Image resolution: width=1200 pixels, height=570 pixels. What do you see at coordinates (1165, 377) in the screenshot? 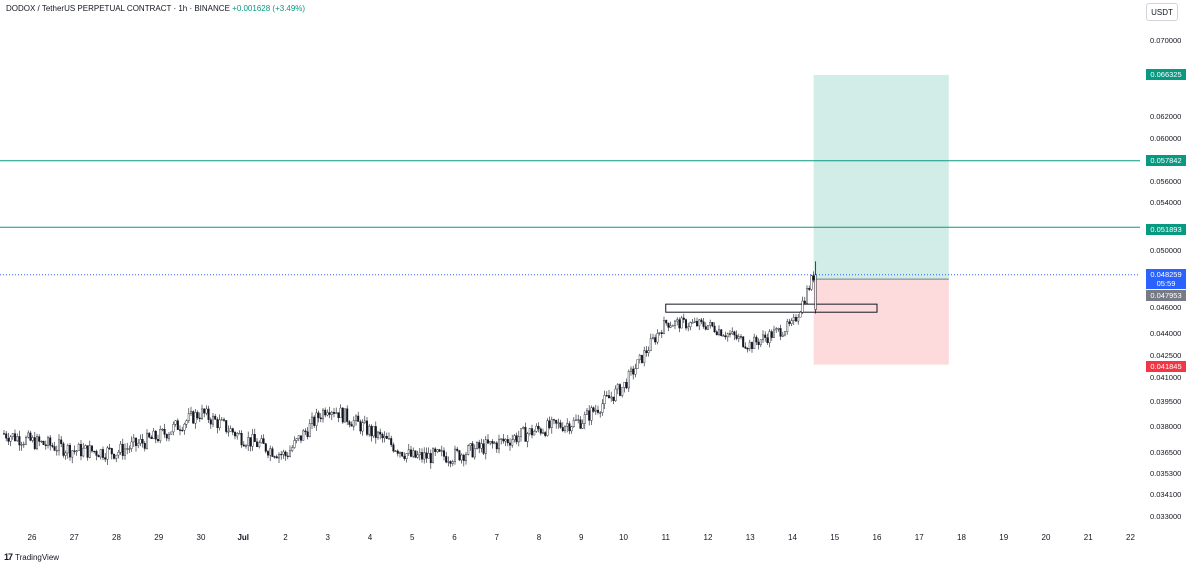
I see `y-tick-label: 0.041000` at bounding box center [1165, 377].